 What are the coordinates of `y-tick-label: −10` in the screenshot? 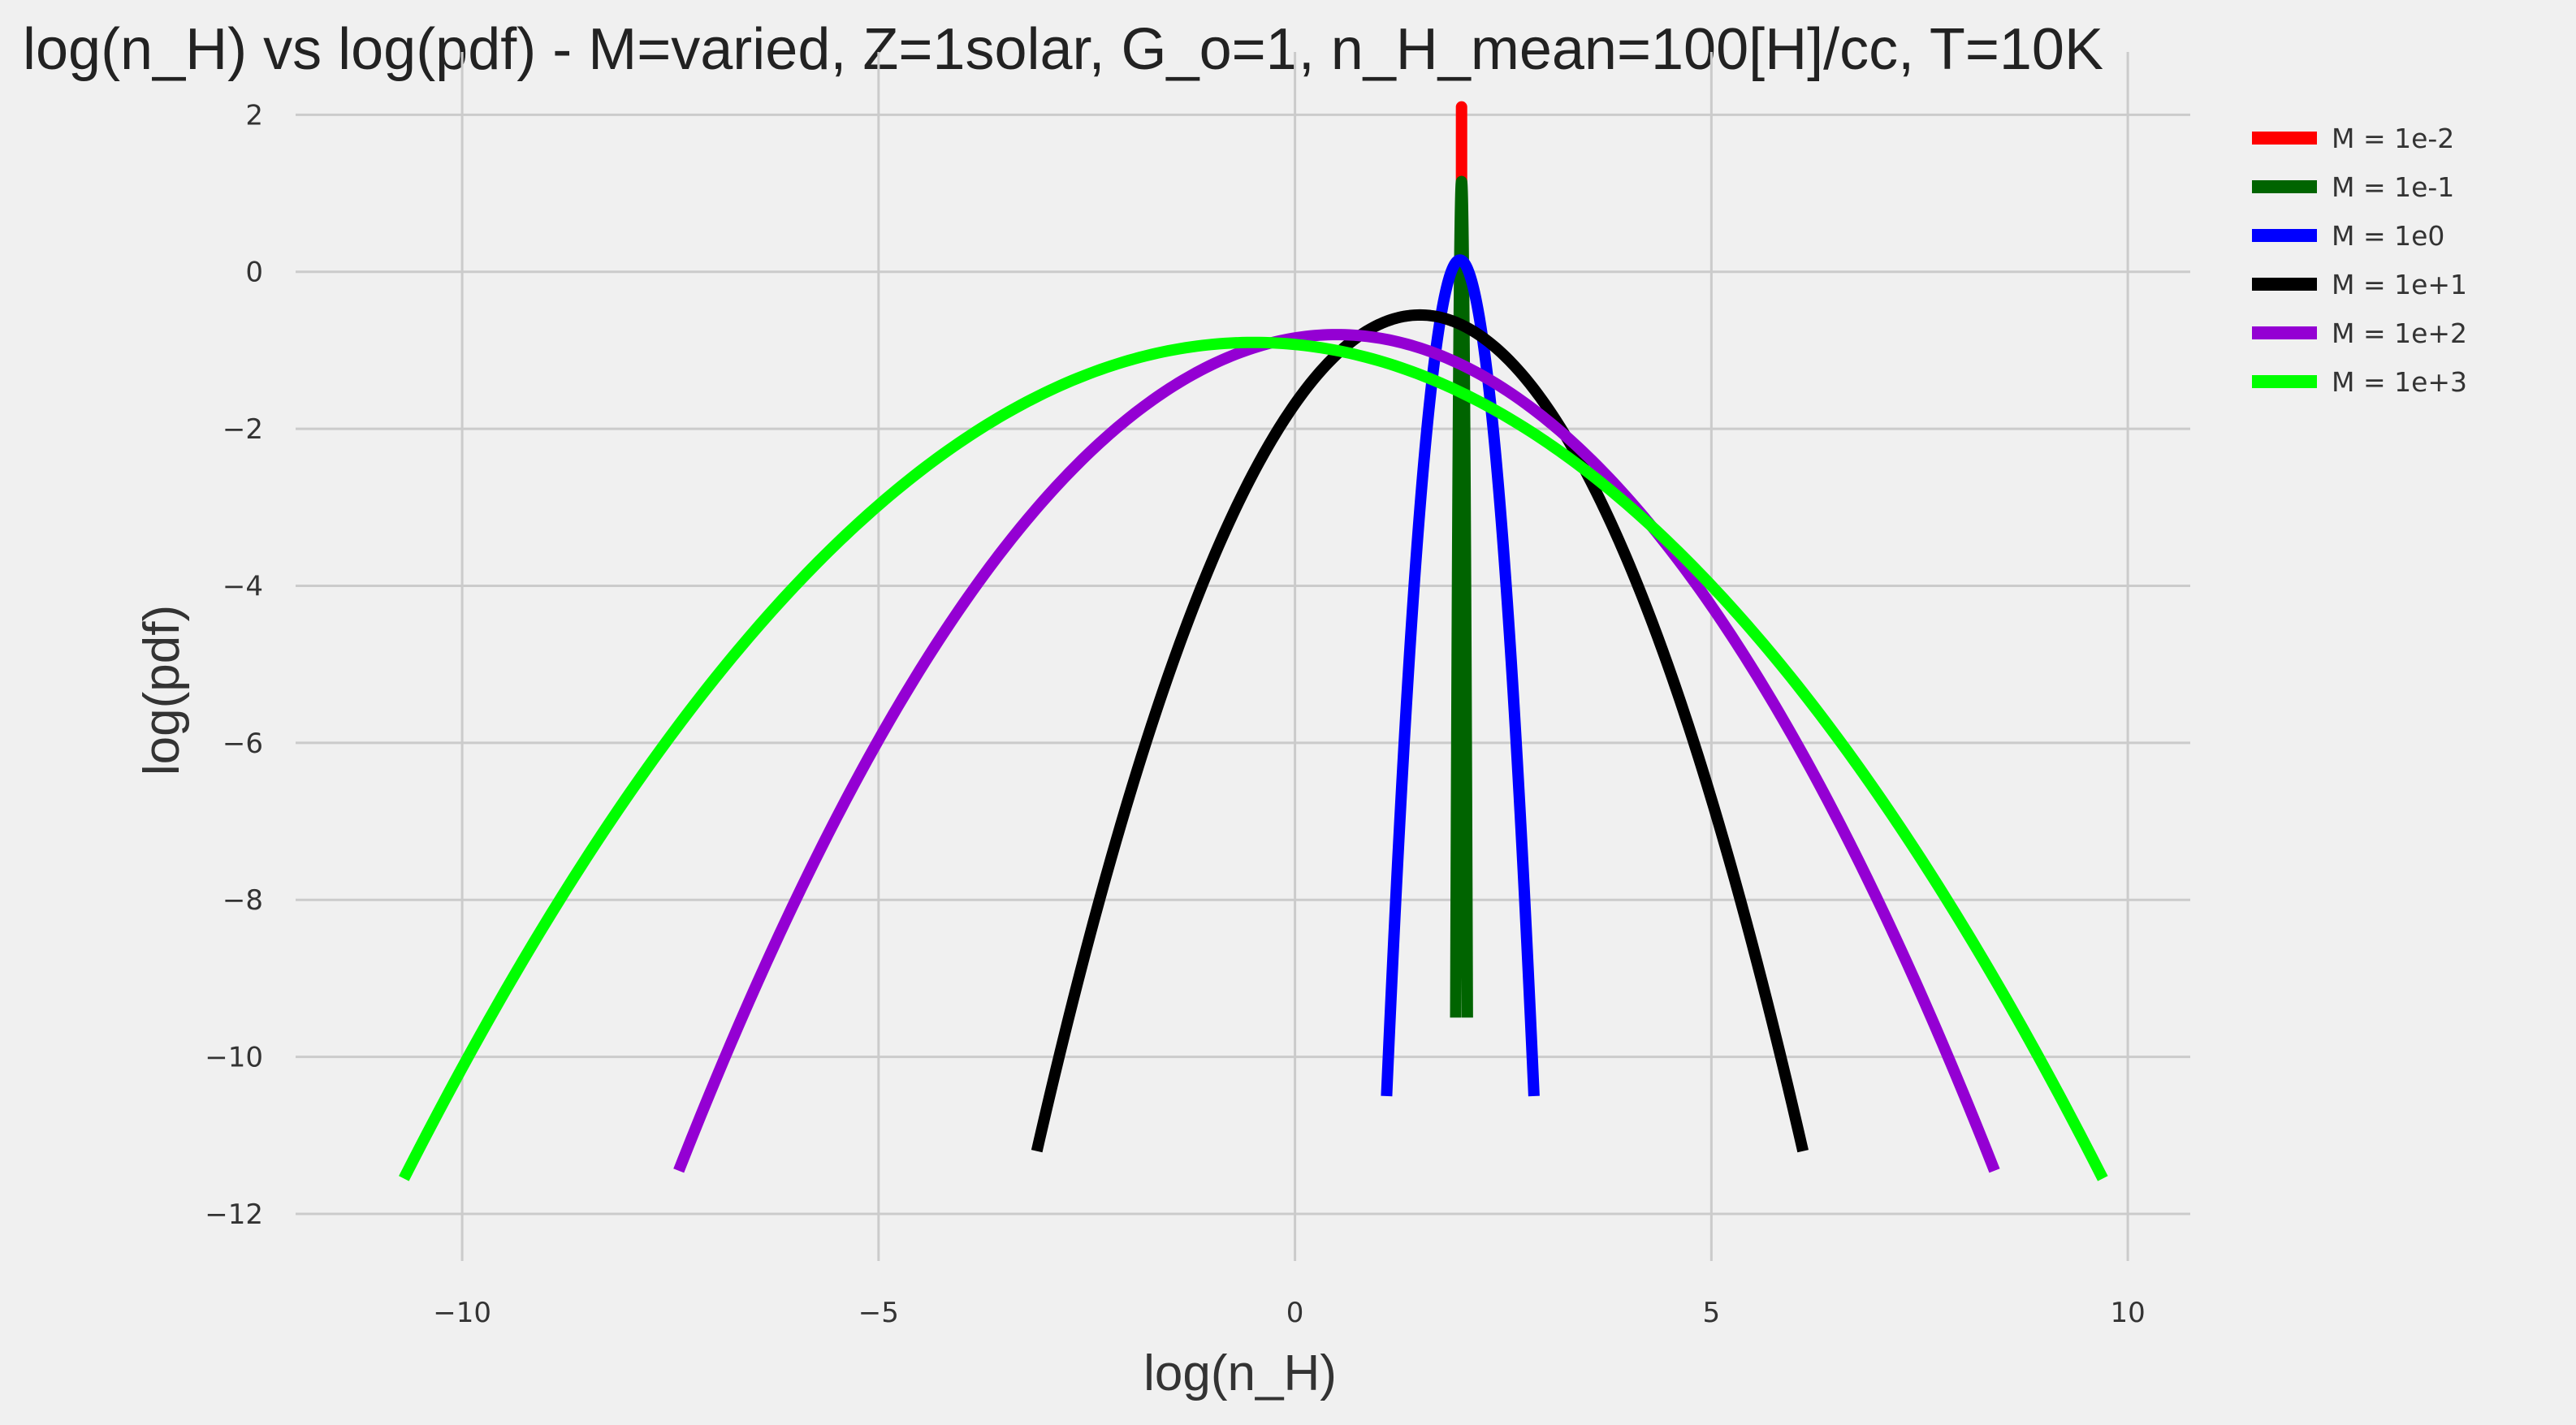 It's located at (234, 1058).